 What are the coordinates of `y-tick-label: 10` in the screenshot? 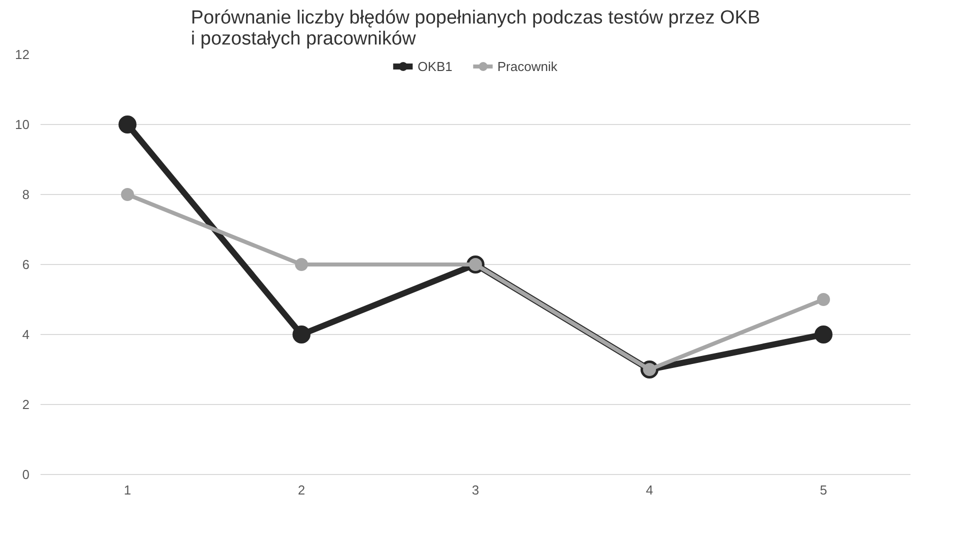 It's located at (22, 124).